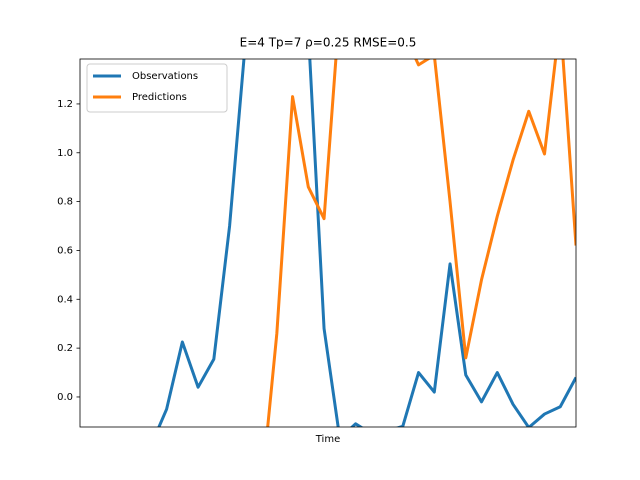 The width and height of the screenshot is (640, 480). I want to click on y-tick-label: 0.4, so click(65, 299).